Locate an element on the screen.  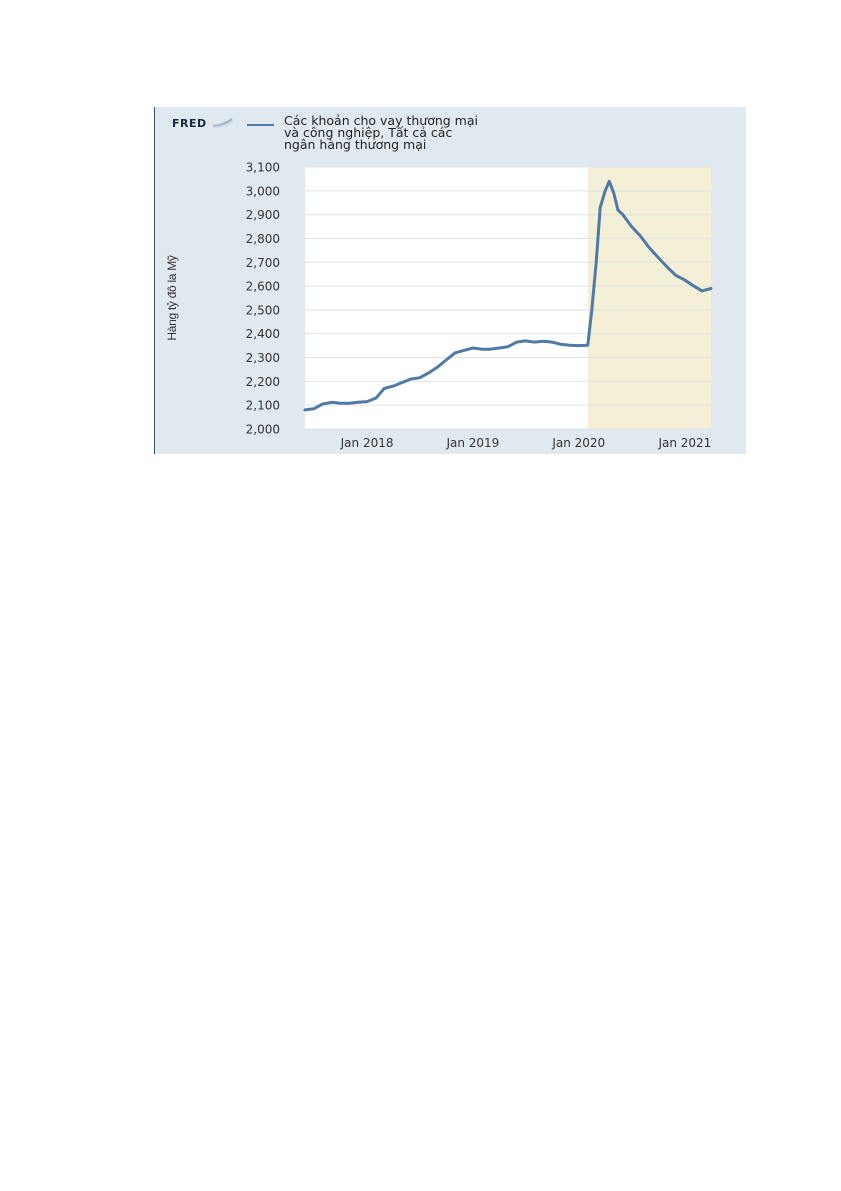
x-tick-label: Jan 2018 is located at coordinates (367, 443).